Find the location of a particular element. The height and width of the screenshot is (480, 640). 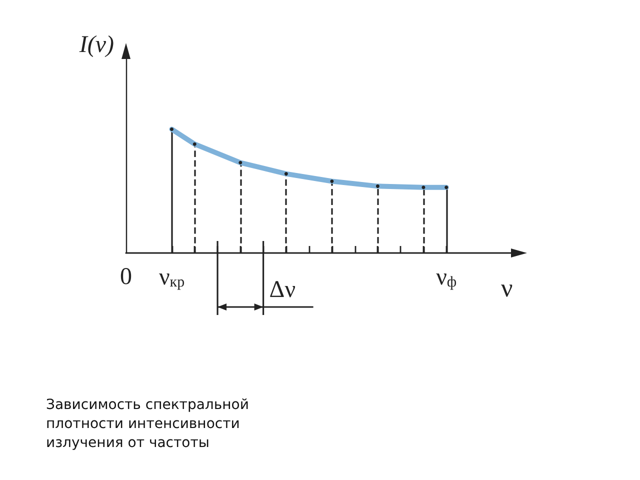

y-axis-title: I(ν) is located at coordinates (96, 45).